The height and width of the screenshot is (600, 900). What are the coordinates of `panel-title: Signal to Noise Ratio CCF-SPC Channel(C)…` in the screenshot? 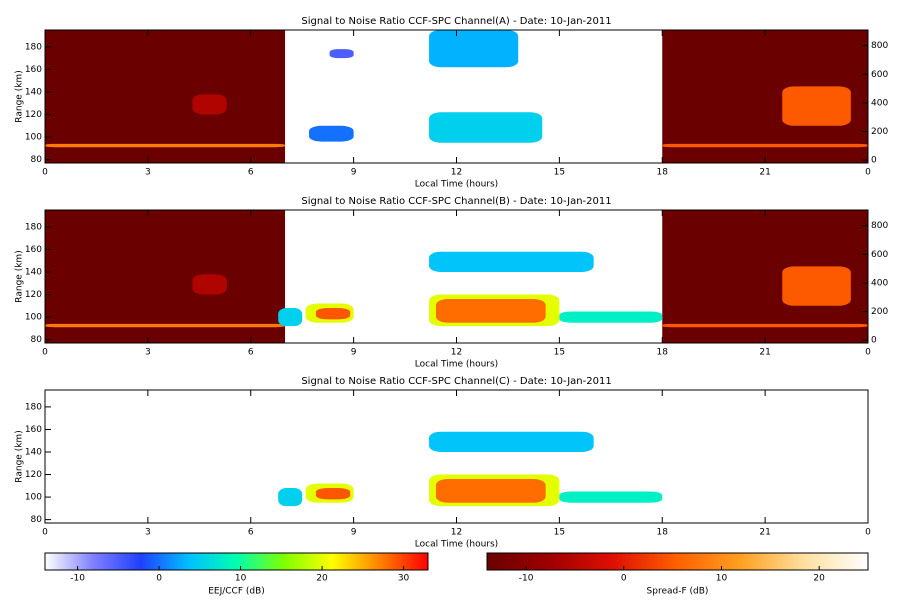 It's located at (456, 381).